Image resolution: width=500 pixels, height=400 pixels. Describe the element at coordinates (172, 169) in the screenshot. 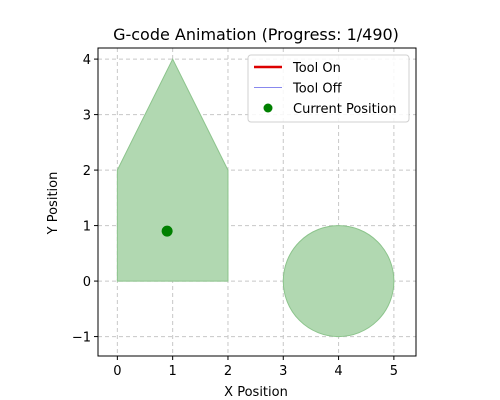

I see `house-polygon` at that location.